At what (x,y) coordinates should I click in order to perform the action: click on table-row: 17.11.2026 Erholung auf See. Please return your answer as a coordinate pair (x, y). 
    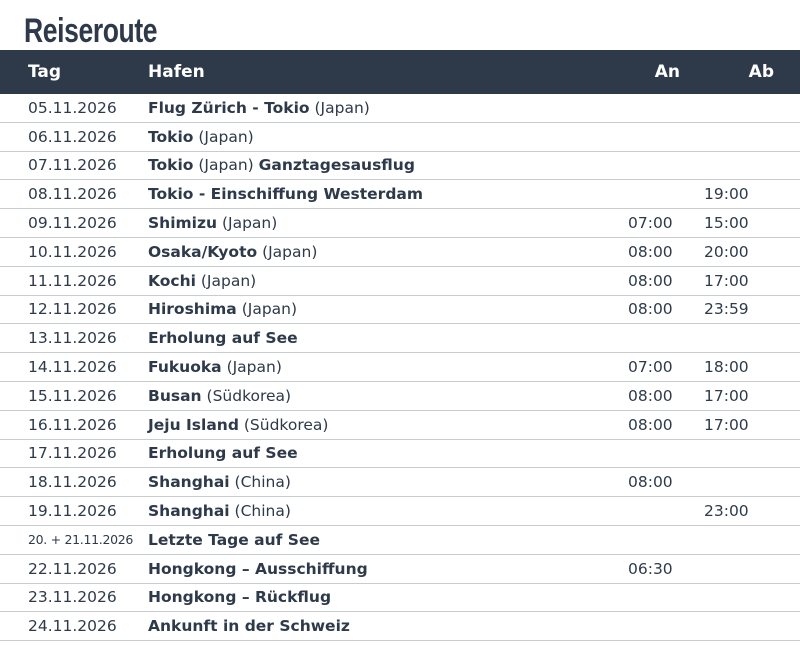
    Looking at the image, I should click on (400, 454).